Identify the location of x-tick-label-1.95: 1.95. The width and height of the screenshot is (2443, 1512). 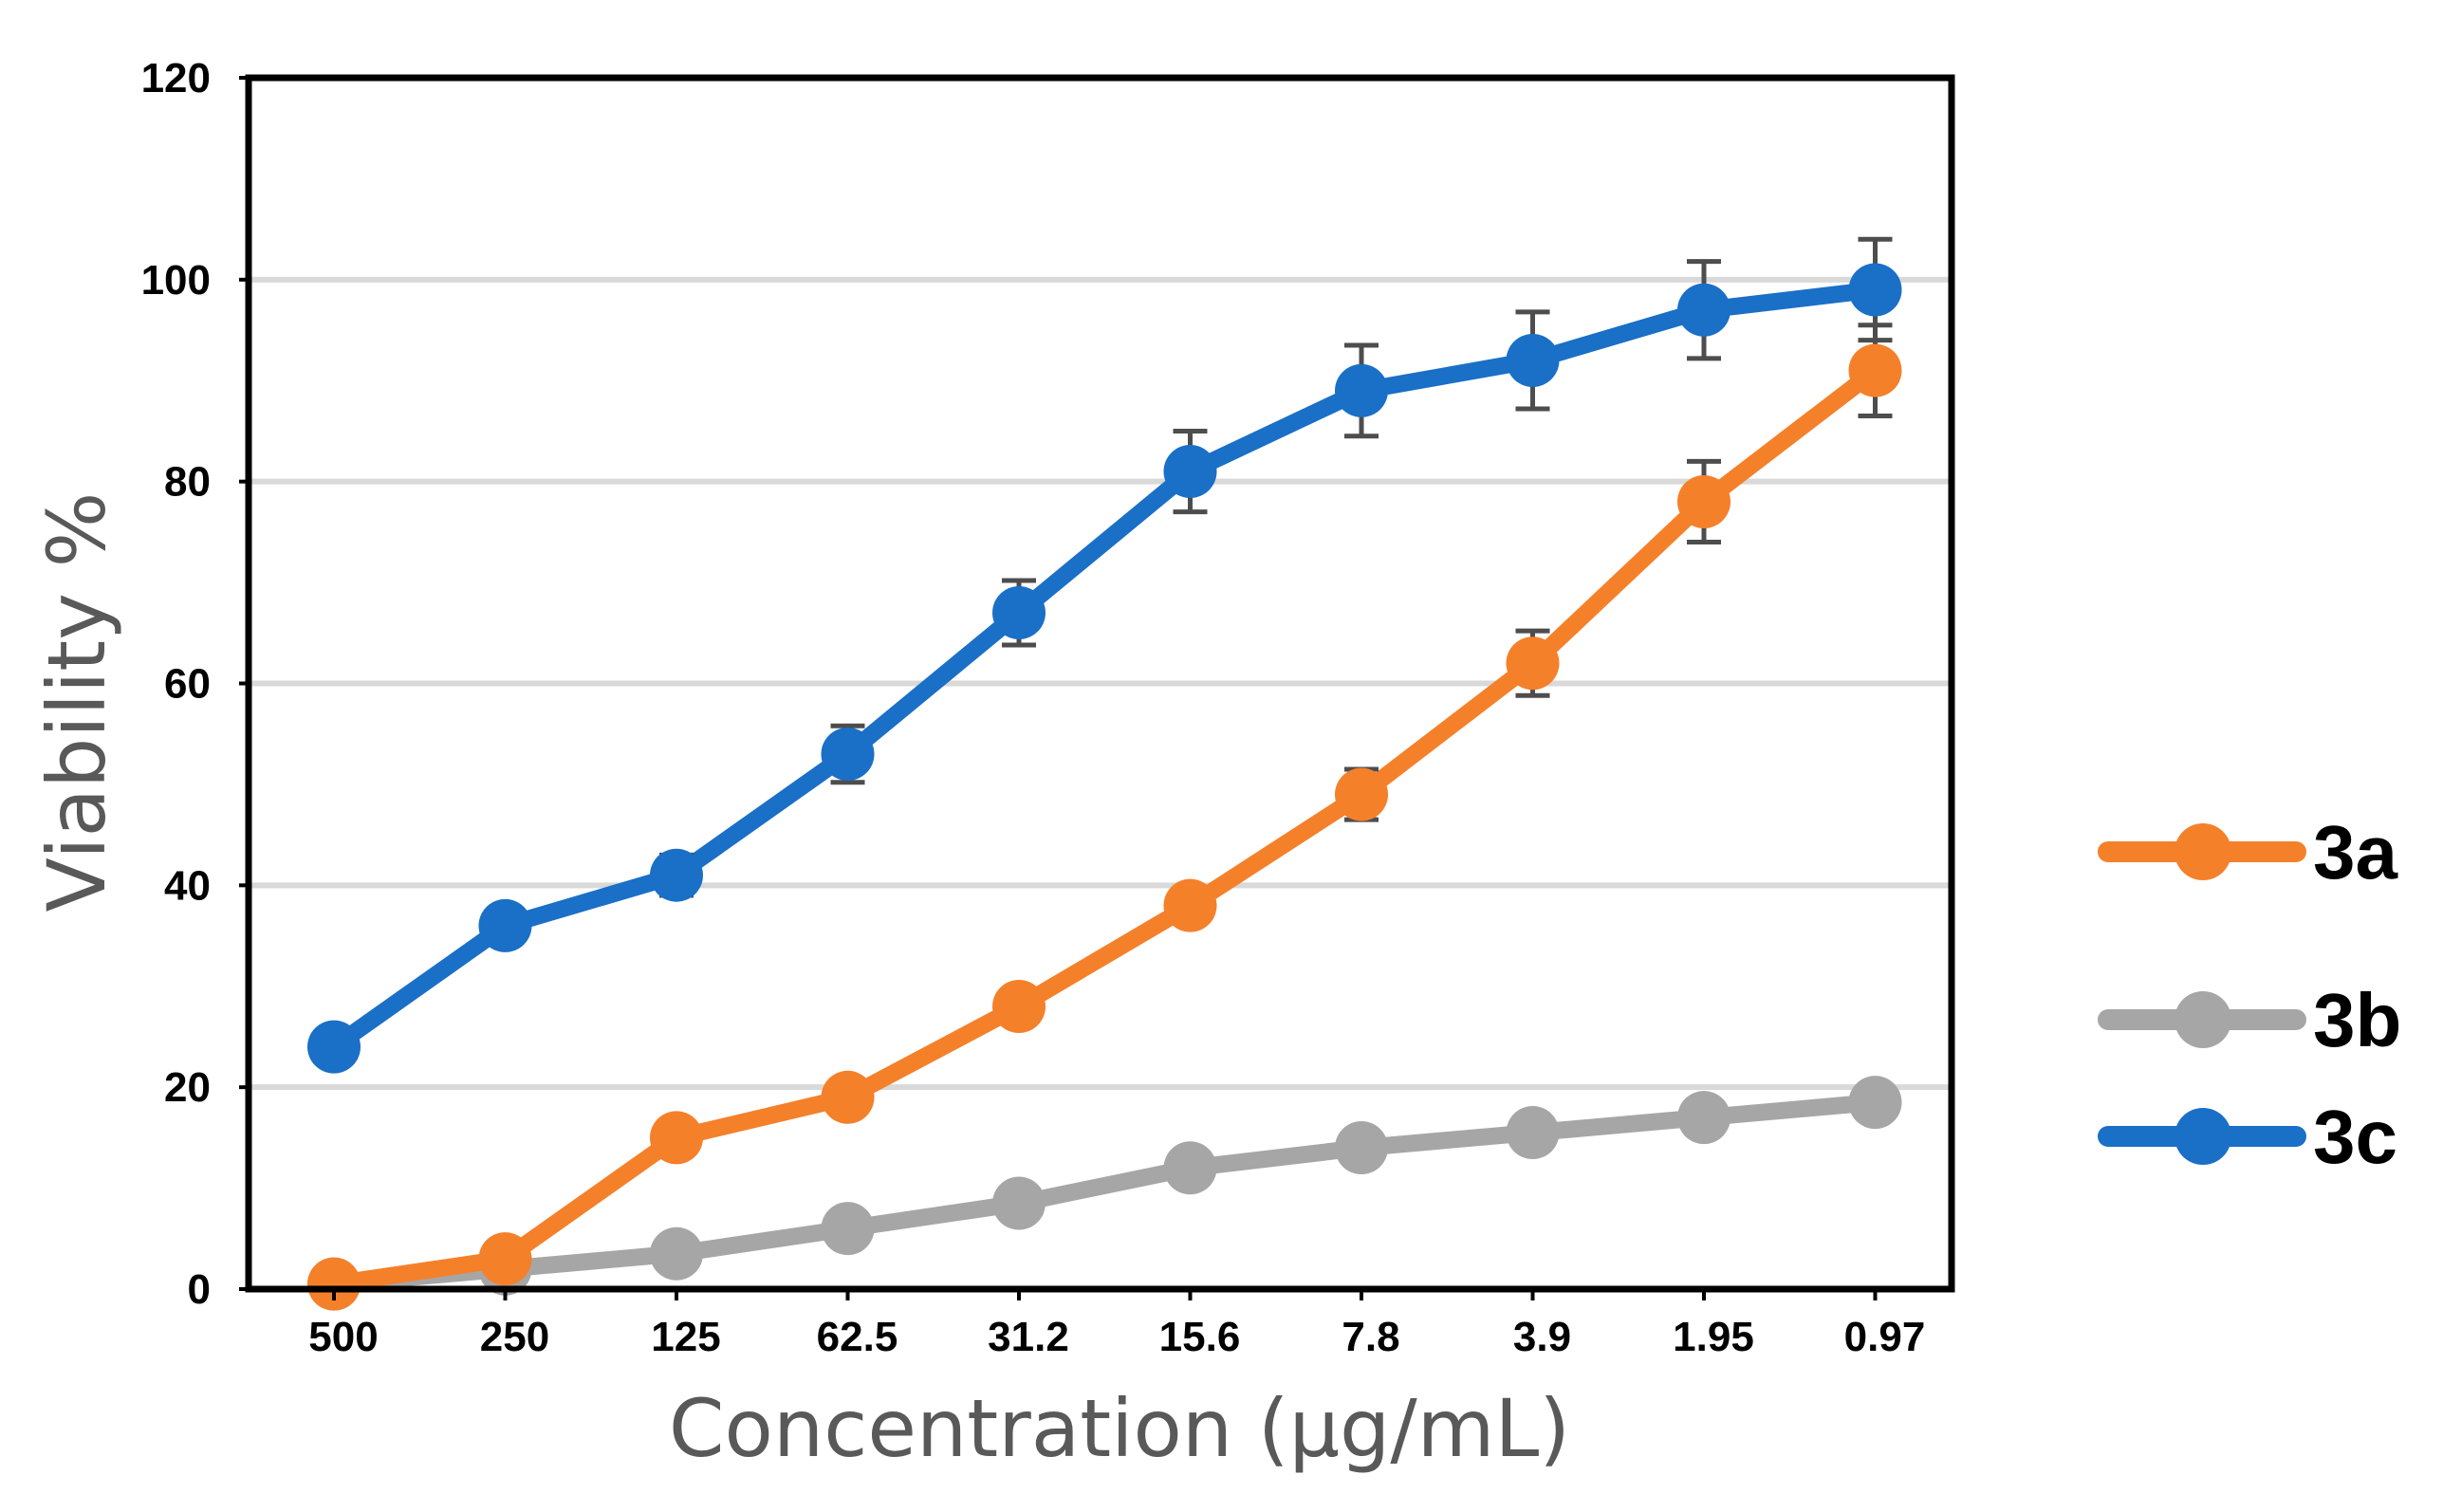
(1713, 1337).